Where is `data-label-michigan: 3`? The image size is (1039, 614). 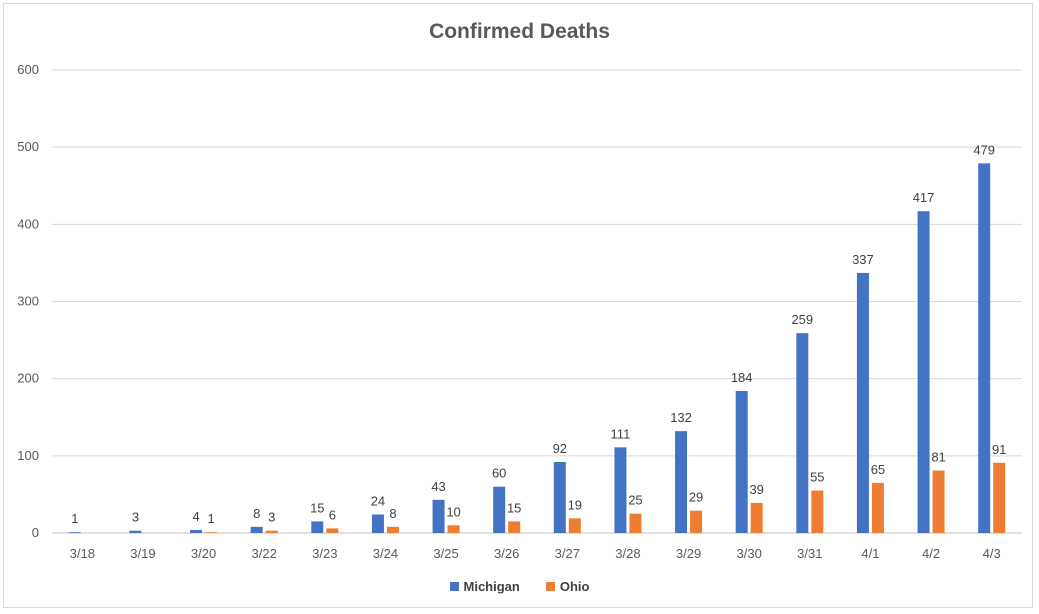
data-label-michigan: 3 is located at coordinates (135, 517).